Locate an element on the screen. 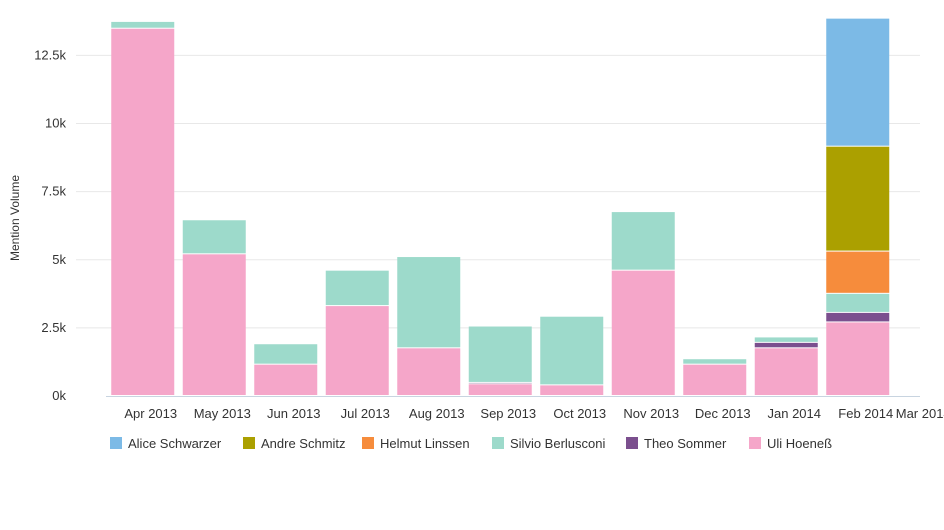 The width and height of the screenshot is (944, 530). legend-label: Alice Schwarzer is located at coordinates (175, 443).